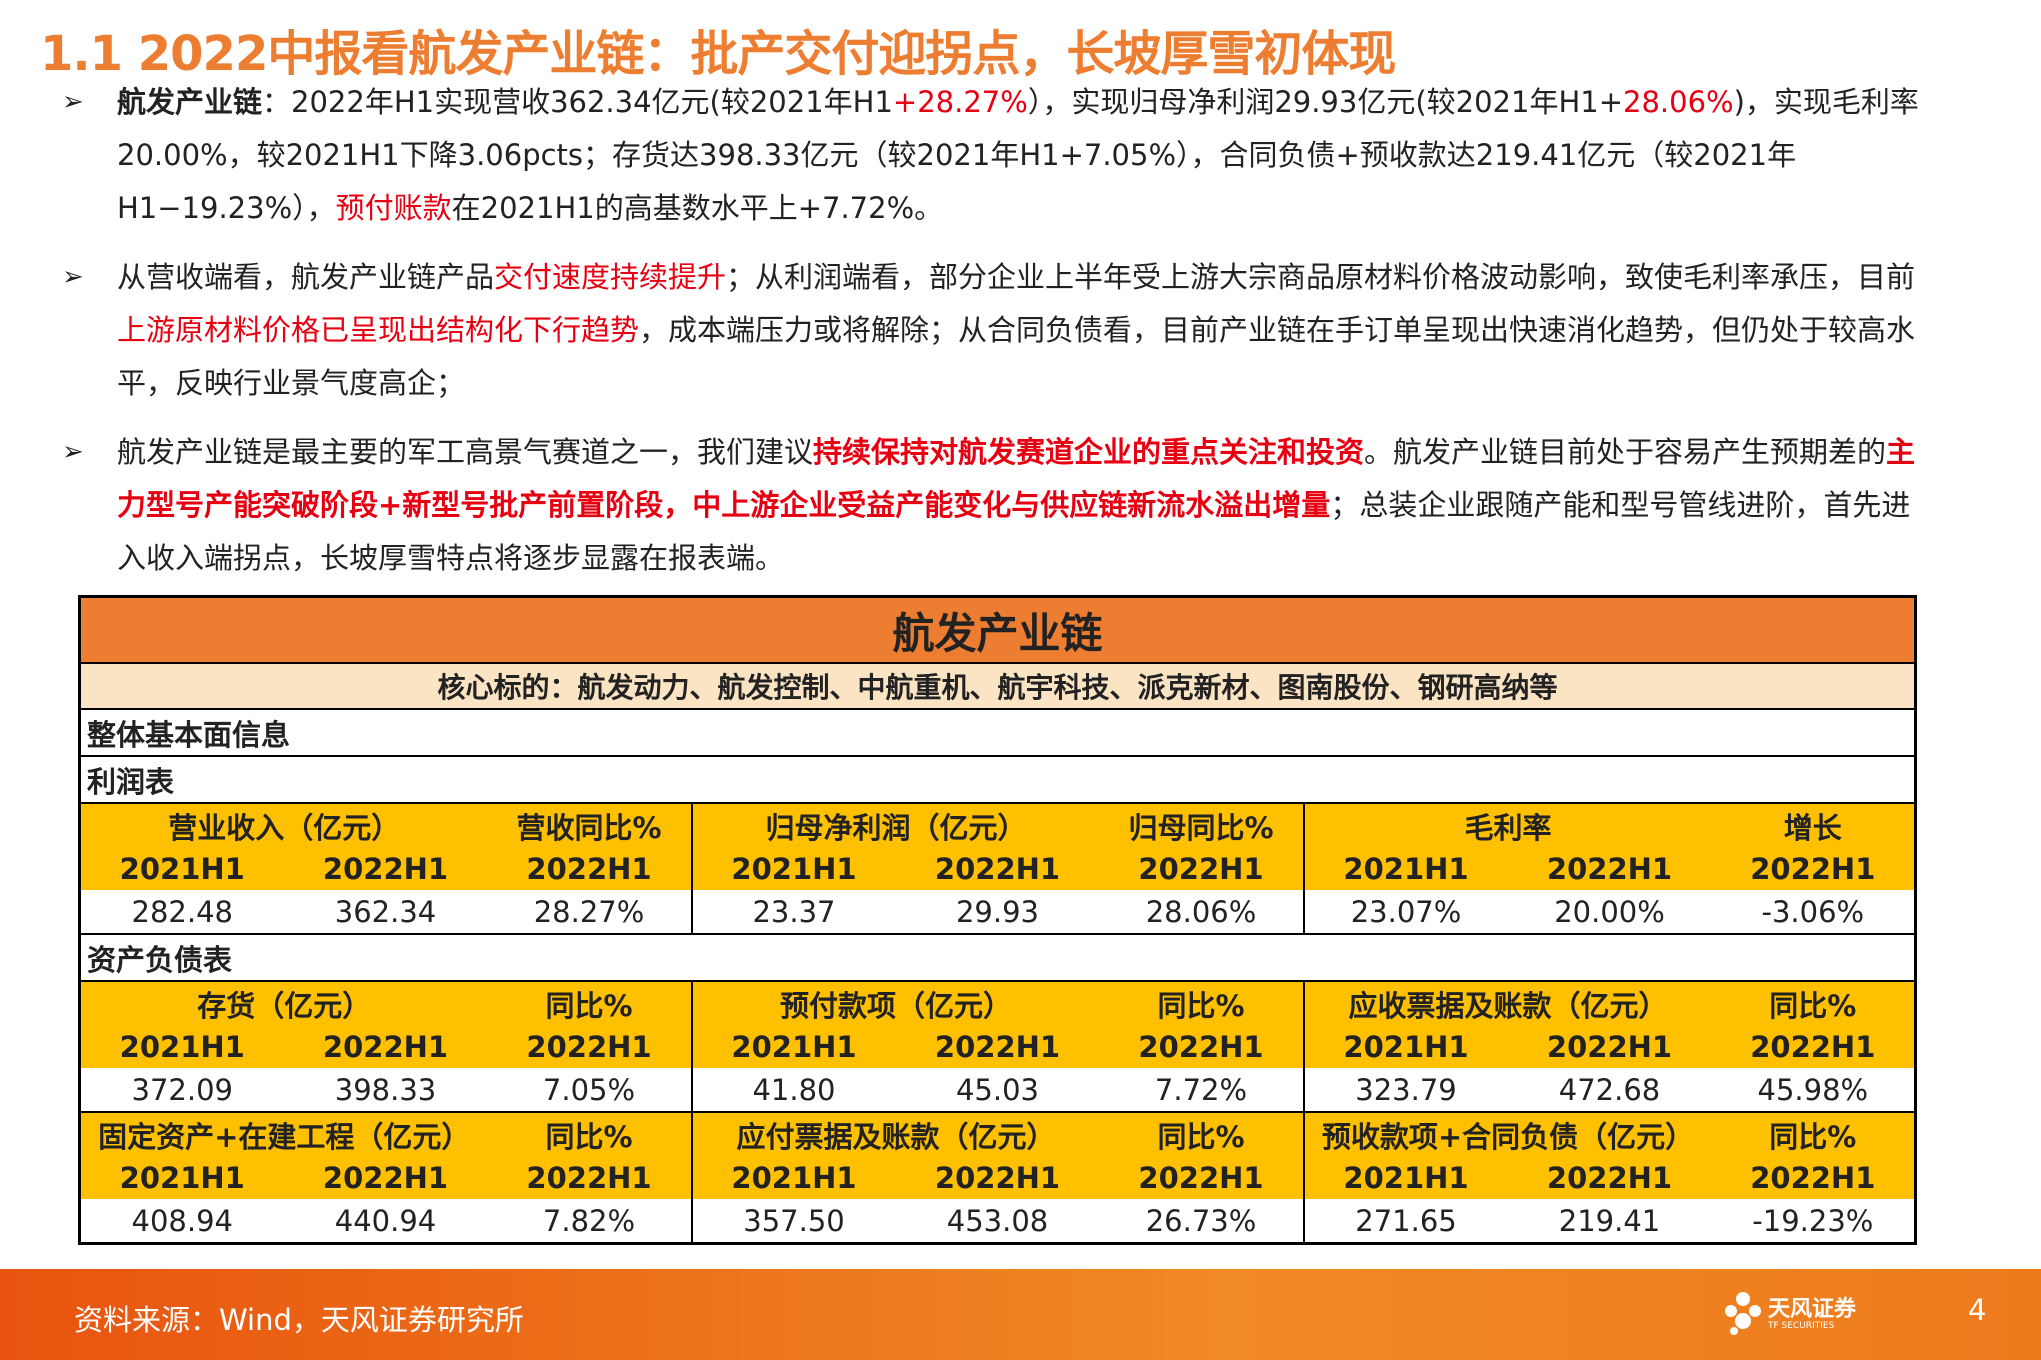 The image size is (2041, 1360). I want to click on metric-header: 存货（亿元）, so click(283, 1003).